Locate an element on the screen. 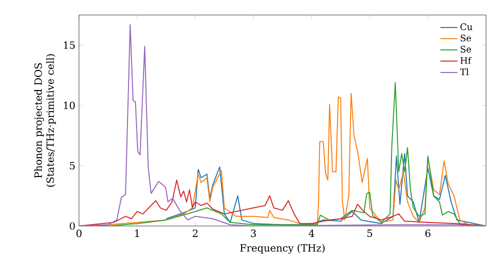 The height and width of the screenshot is (280, 500). y-tick-label: 5 is located at coordinates (72, 166).